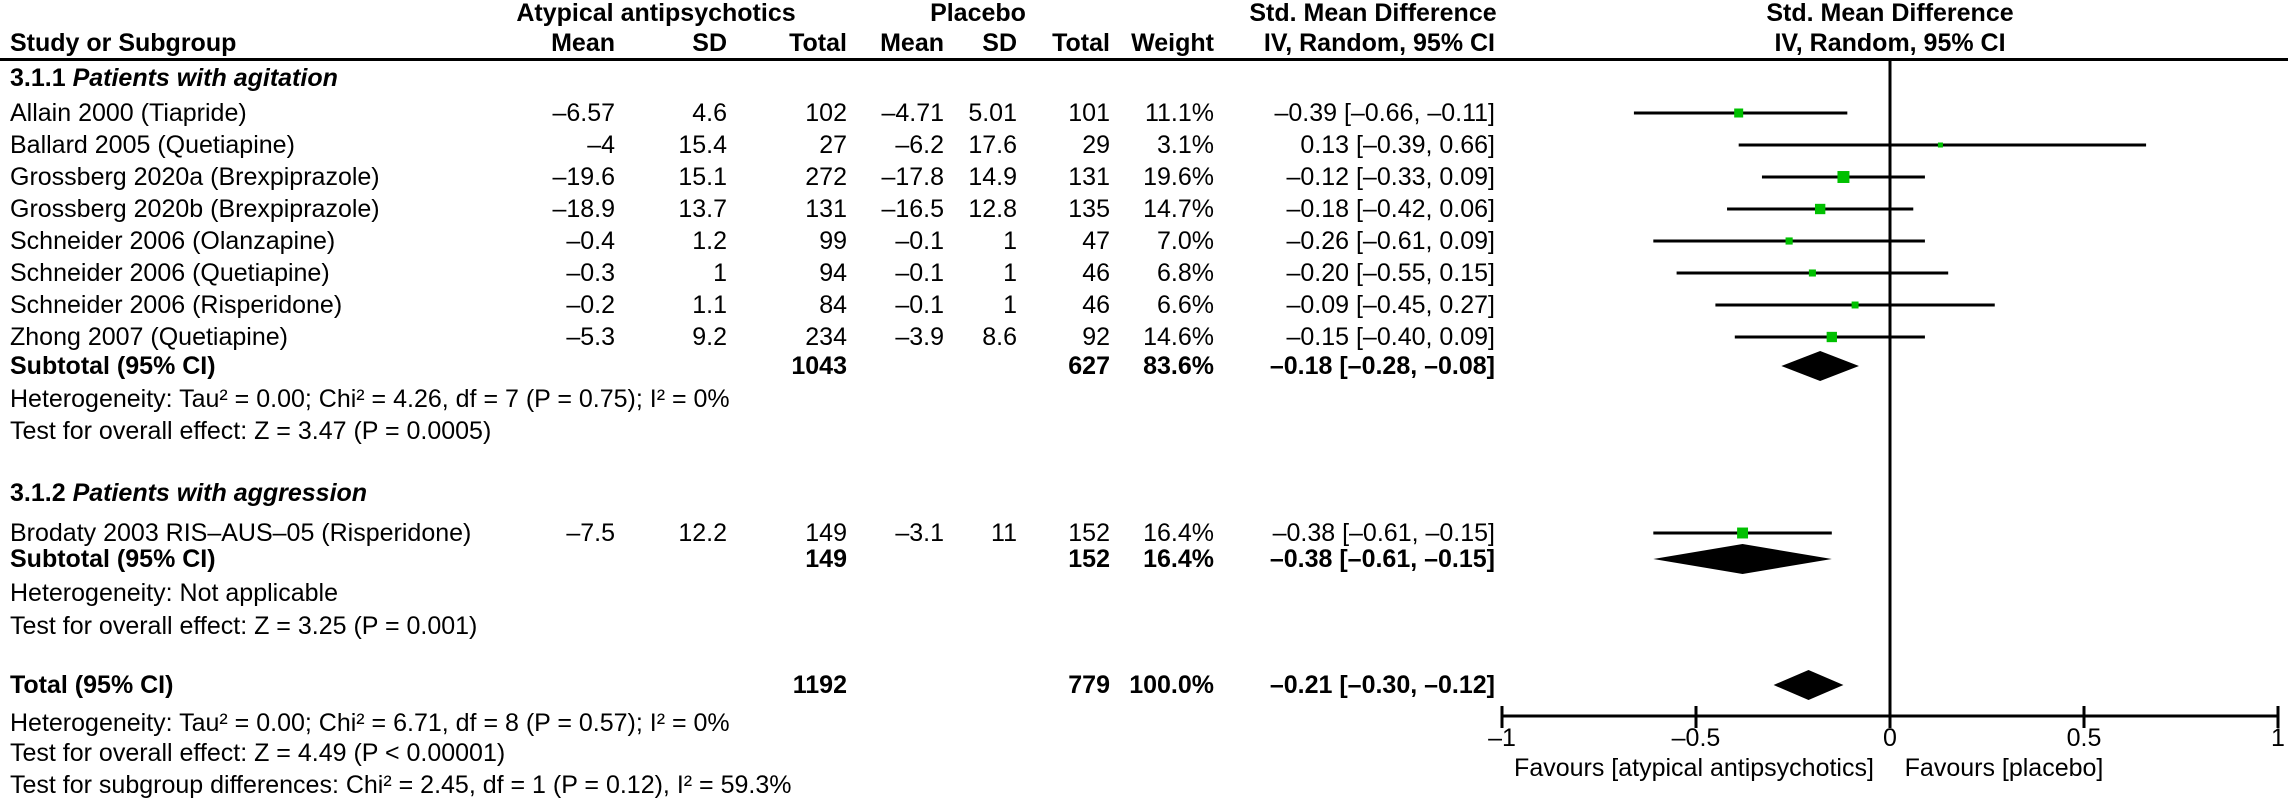  I want to click on study-label: Allain 2000 (Tiapride), so click(128, 113).